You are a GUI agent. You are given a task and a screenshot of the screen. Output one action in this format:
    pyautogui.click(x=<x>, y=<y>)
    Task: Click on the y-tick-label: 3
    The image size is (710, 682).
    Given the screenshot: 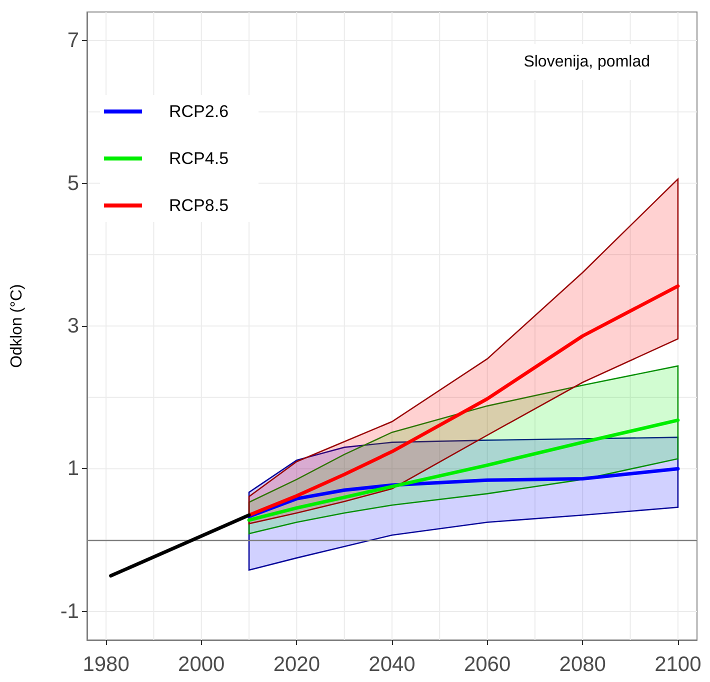 What is the action you would take?
    pyautogui.click(x=73, y=326)
    